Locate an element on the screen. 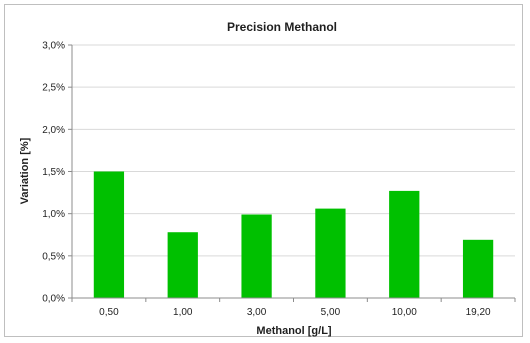  y-tick-labels: 0,0% 0,5% 1,0% 1,5% 2,0% 2,5% 3,0% is located at coordinates (53, 173).